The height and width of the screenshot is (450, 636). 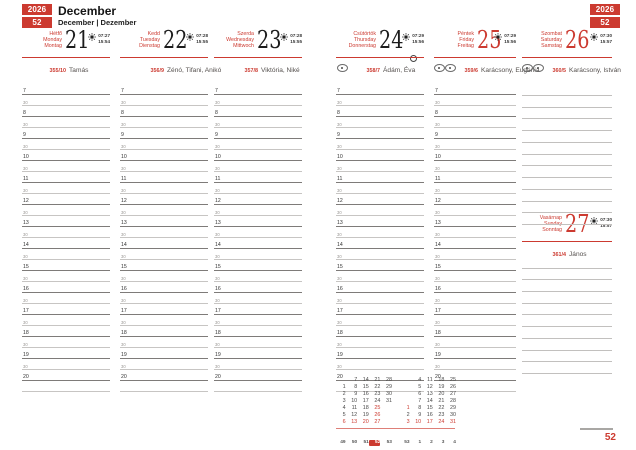 What do you see at coordinates (551, 34) in the screenshot?
I see `dow-hu: Szombat` at bounding box center [551, 34].